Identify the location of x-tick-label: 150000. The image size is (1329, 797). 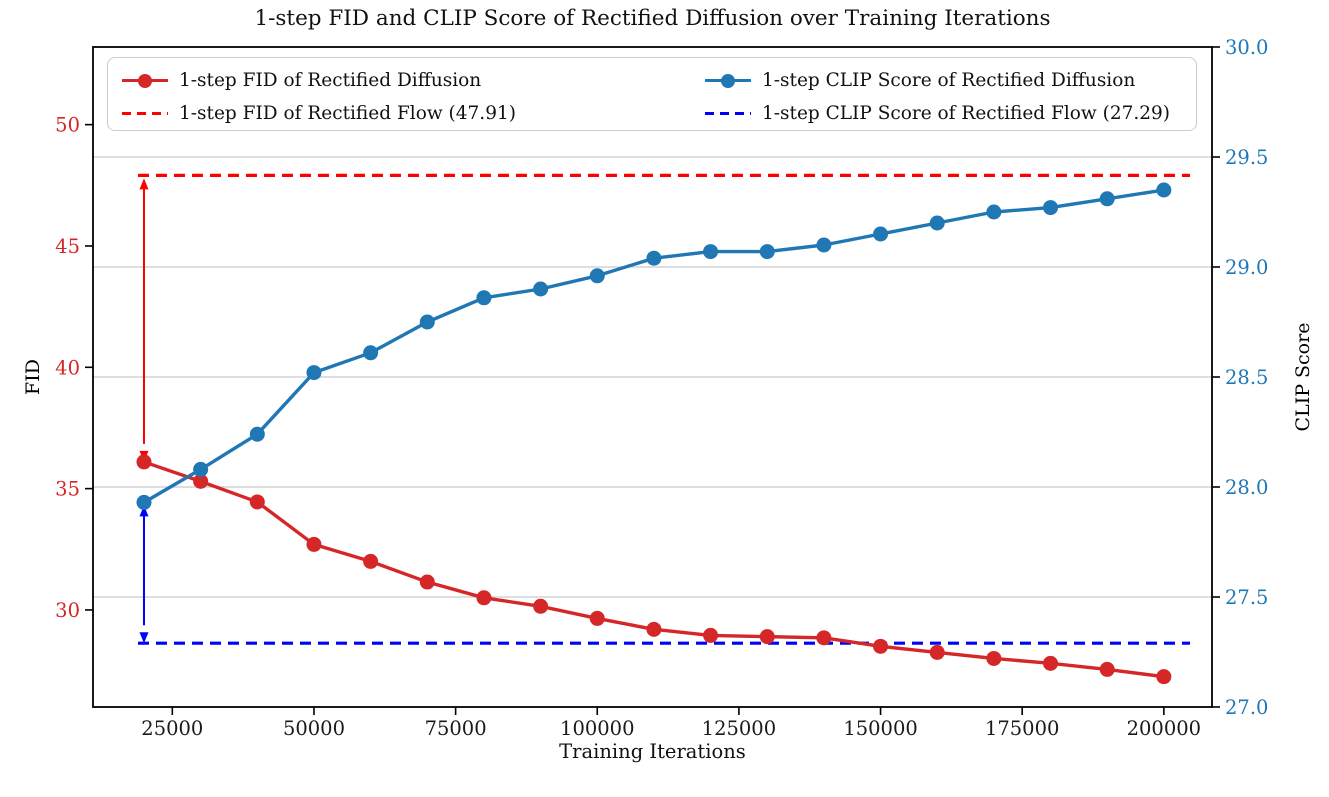
(880, 728).